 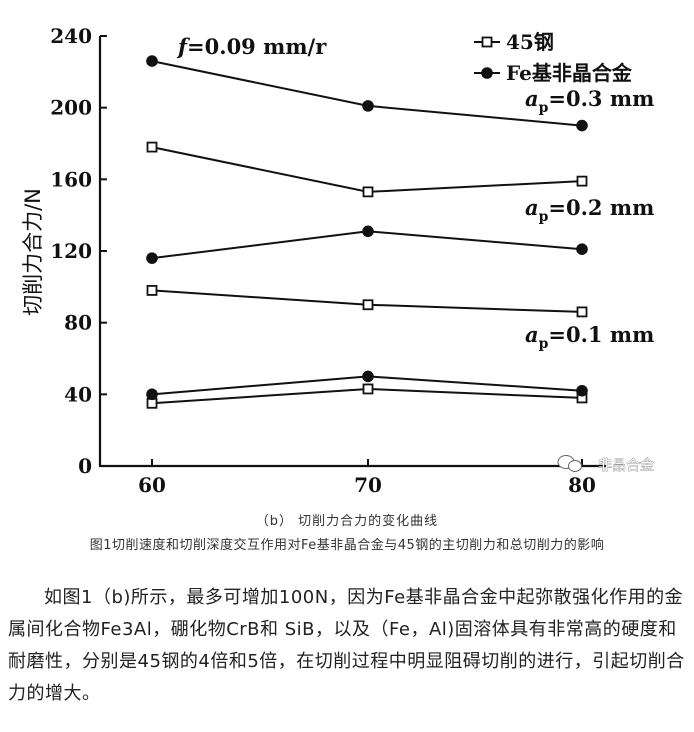 What do you see at coordinates (347, 521) in the screenshot?
I see `subfigure-caption: （b） 切削力合力的变化曲线` at bounding box center [347, 521].